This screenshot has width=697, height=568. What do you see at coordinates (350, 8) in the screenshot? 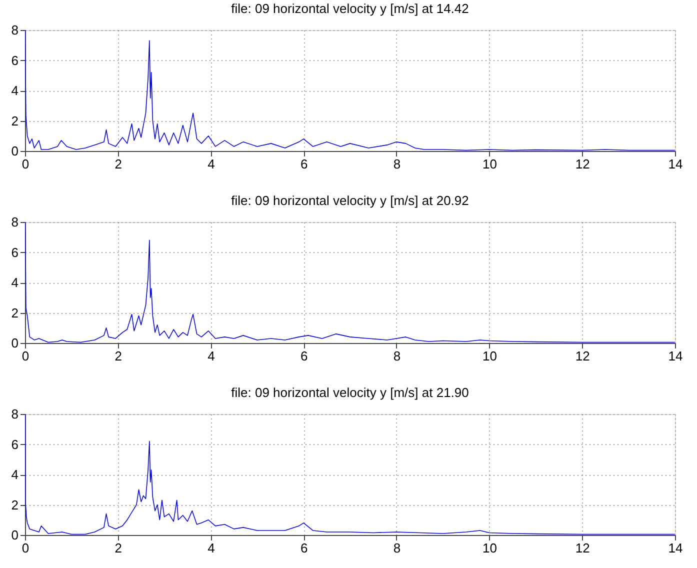
I see `chart-title: file: 09 horizontal velocity y [m/s] at 14.42` at bounding box center [350, 8].